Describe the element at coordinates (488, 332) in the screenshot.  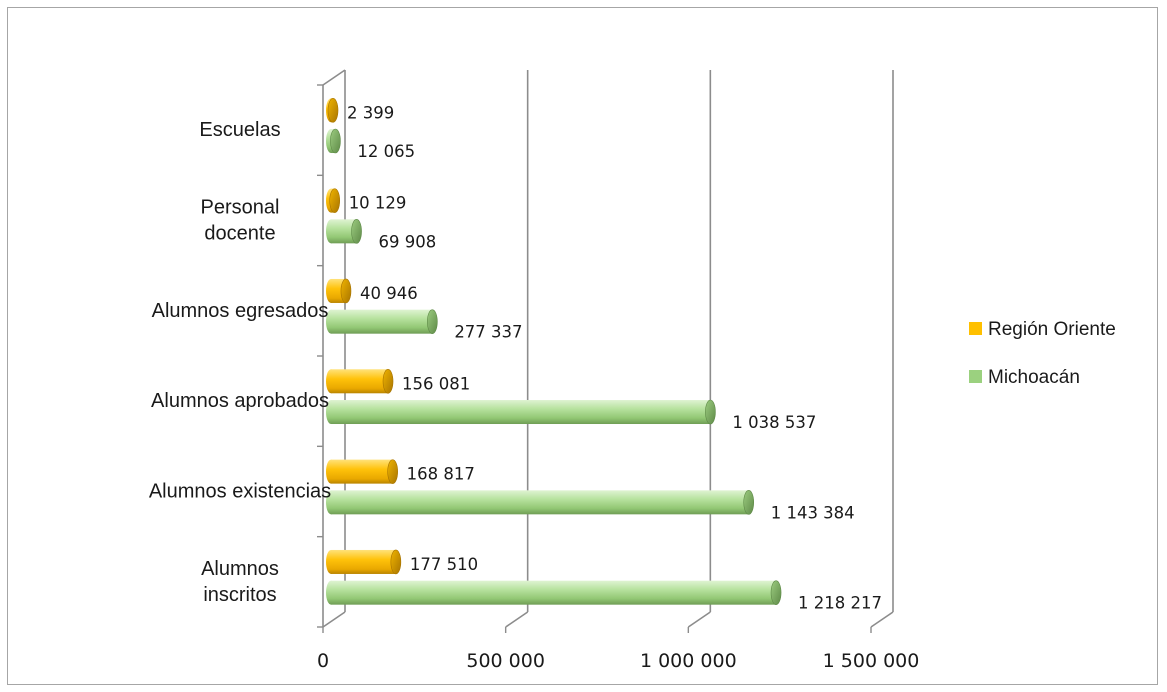
I see `data-label: 277 337` at that location.